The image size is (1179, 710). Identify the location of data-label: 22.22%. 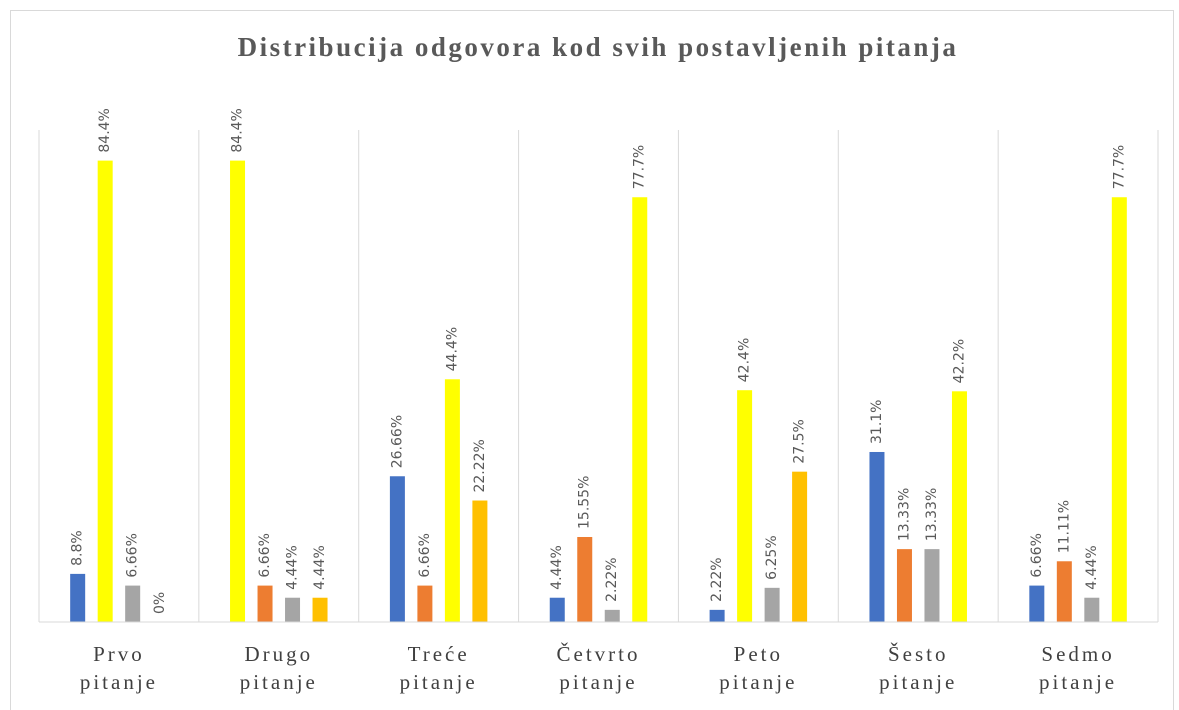
(480, 465).